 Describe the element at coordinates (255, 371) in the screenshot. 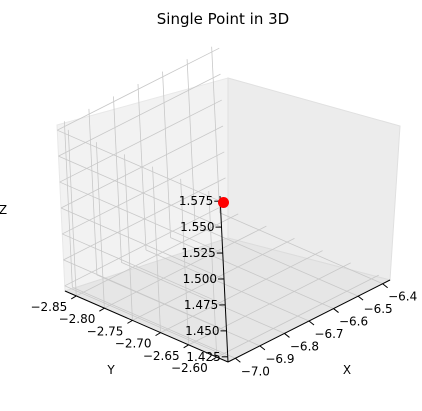

I see `x-tick-label: −7.0` at that location.